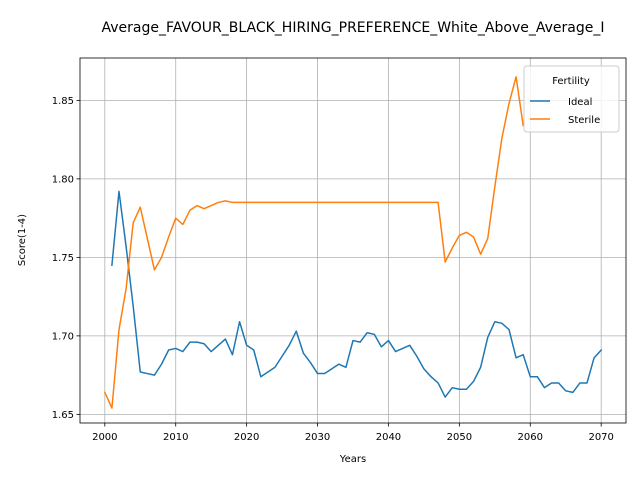 The height and width of the screenshot is (480, 640). Describe the element at coordinates (580, 102) in the screenshot. I see `legend-label-ideal: Ideal` at that location.